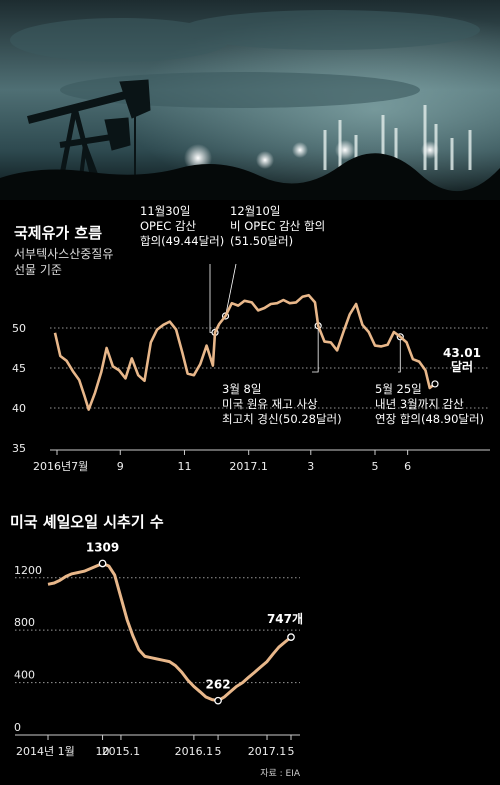  I want to click on rig-chart-title: 미국 셰일오일 시추기 수, so click(87, 522).